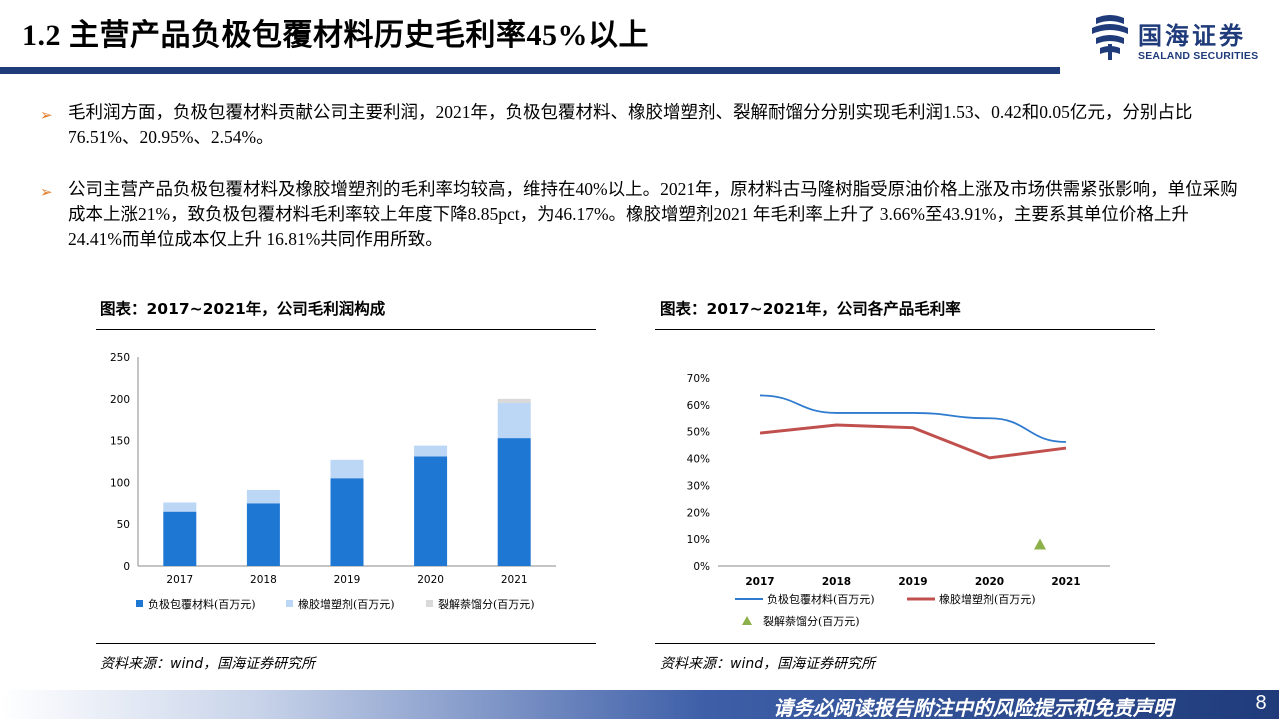 The image size is (1279, 721). What do you see at coordinates (698, 486) in the screenshot?
I see `y-tick-label: 30%` at bounding box center [698, 486].